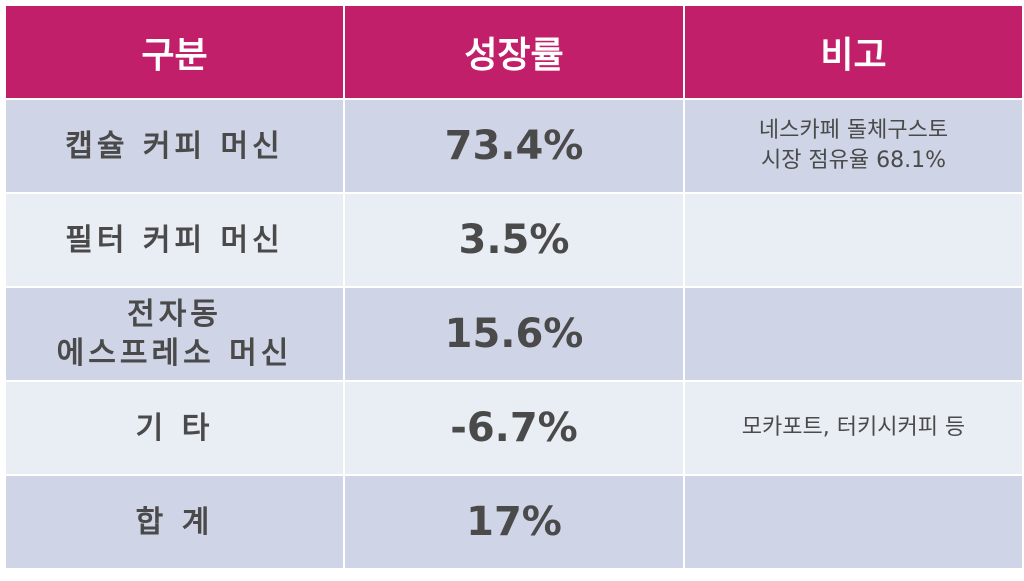 This screenshot has width=1024, height=581. I want to click on table-cell: -6.7%, so click(514, 428).